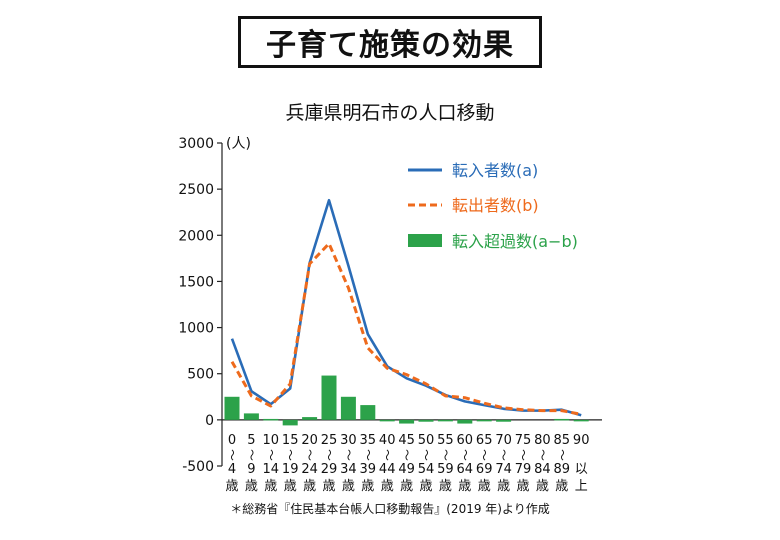  I want to click on x-tick-label-top: 0, so click(232, 440).